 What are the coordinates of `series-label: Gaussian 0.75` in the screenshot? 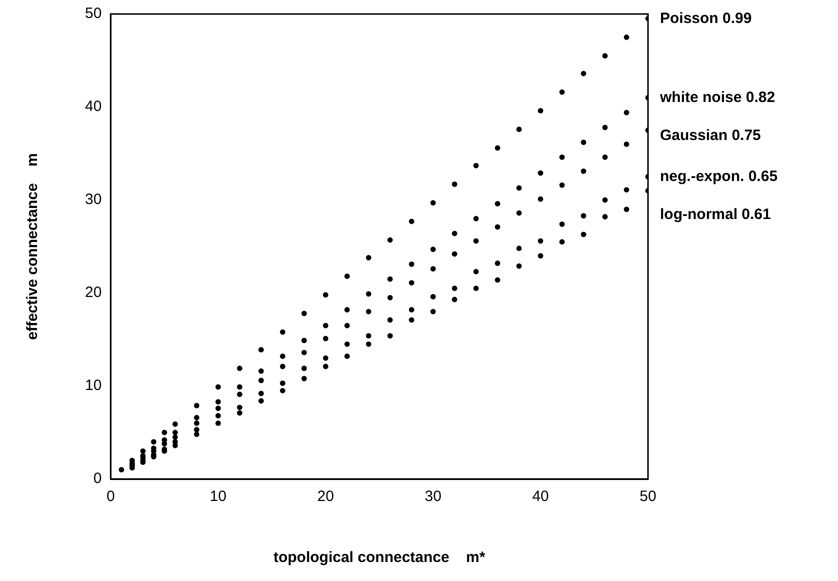 It's located at (710, 135).